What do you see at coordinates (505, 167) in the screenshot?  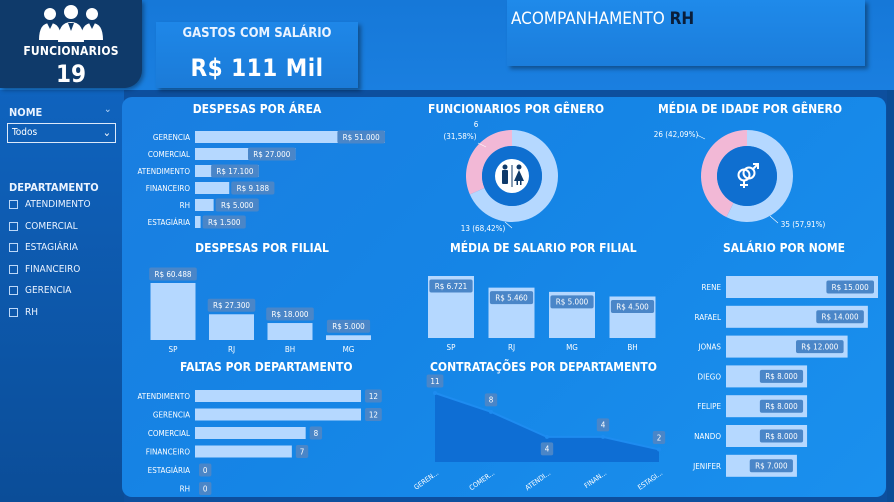 I see `man-head` at bounding box center [505, 167].